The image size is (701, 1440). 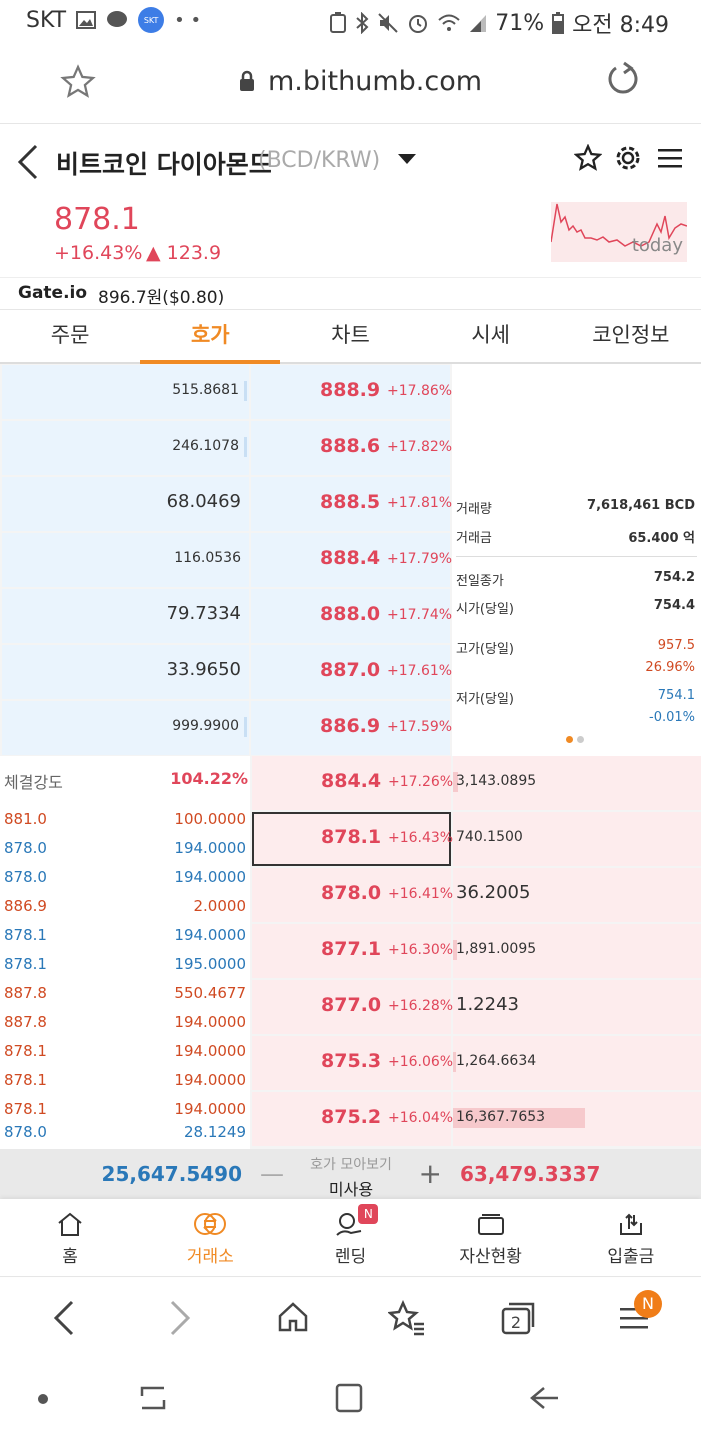 What do you see at coordinates (220, 906) in the screenshot?
I see `trade-qty: 2.0000` at bounding box center [220, 906].